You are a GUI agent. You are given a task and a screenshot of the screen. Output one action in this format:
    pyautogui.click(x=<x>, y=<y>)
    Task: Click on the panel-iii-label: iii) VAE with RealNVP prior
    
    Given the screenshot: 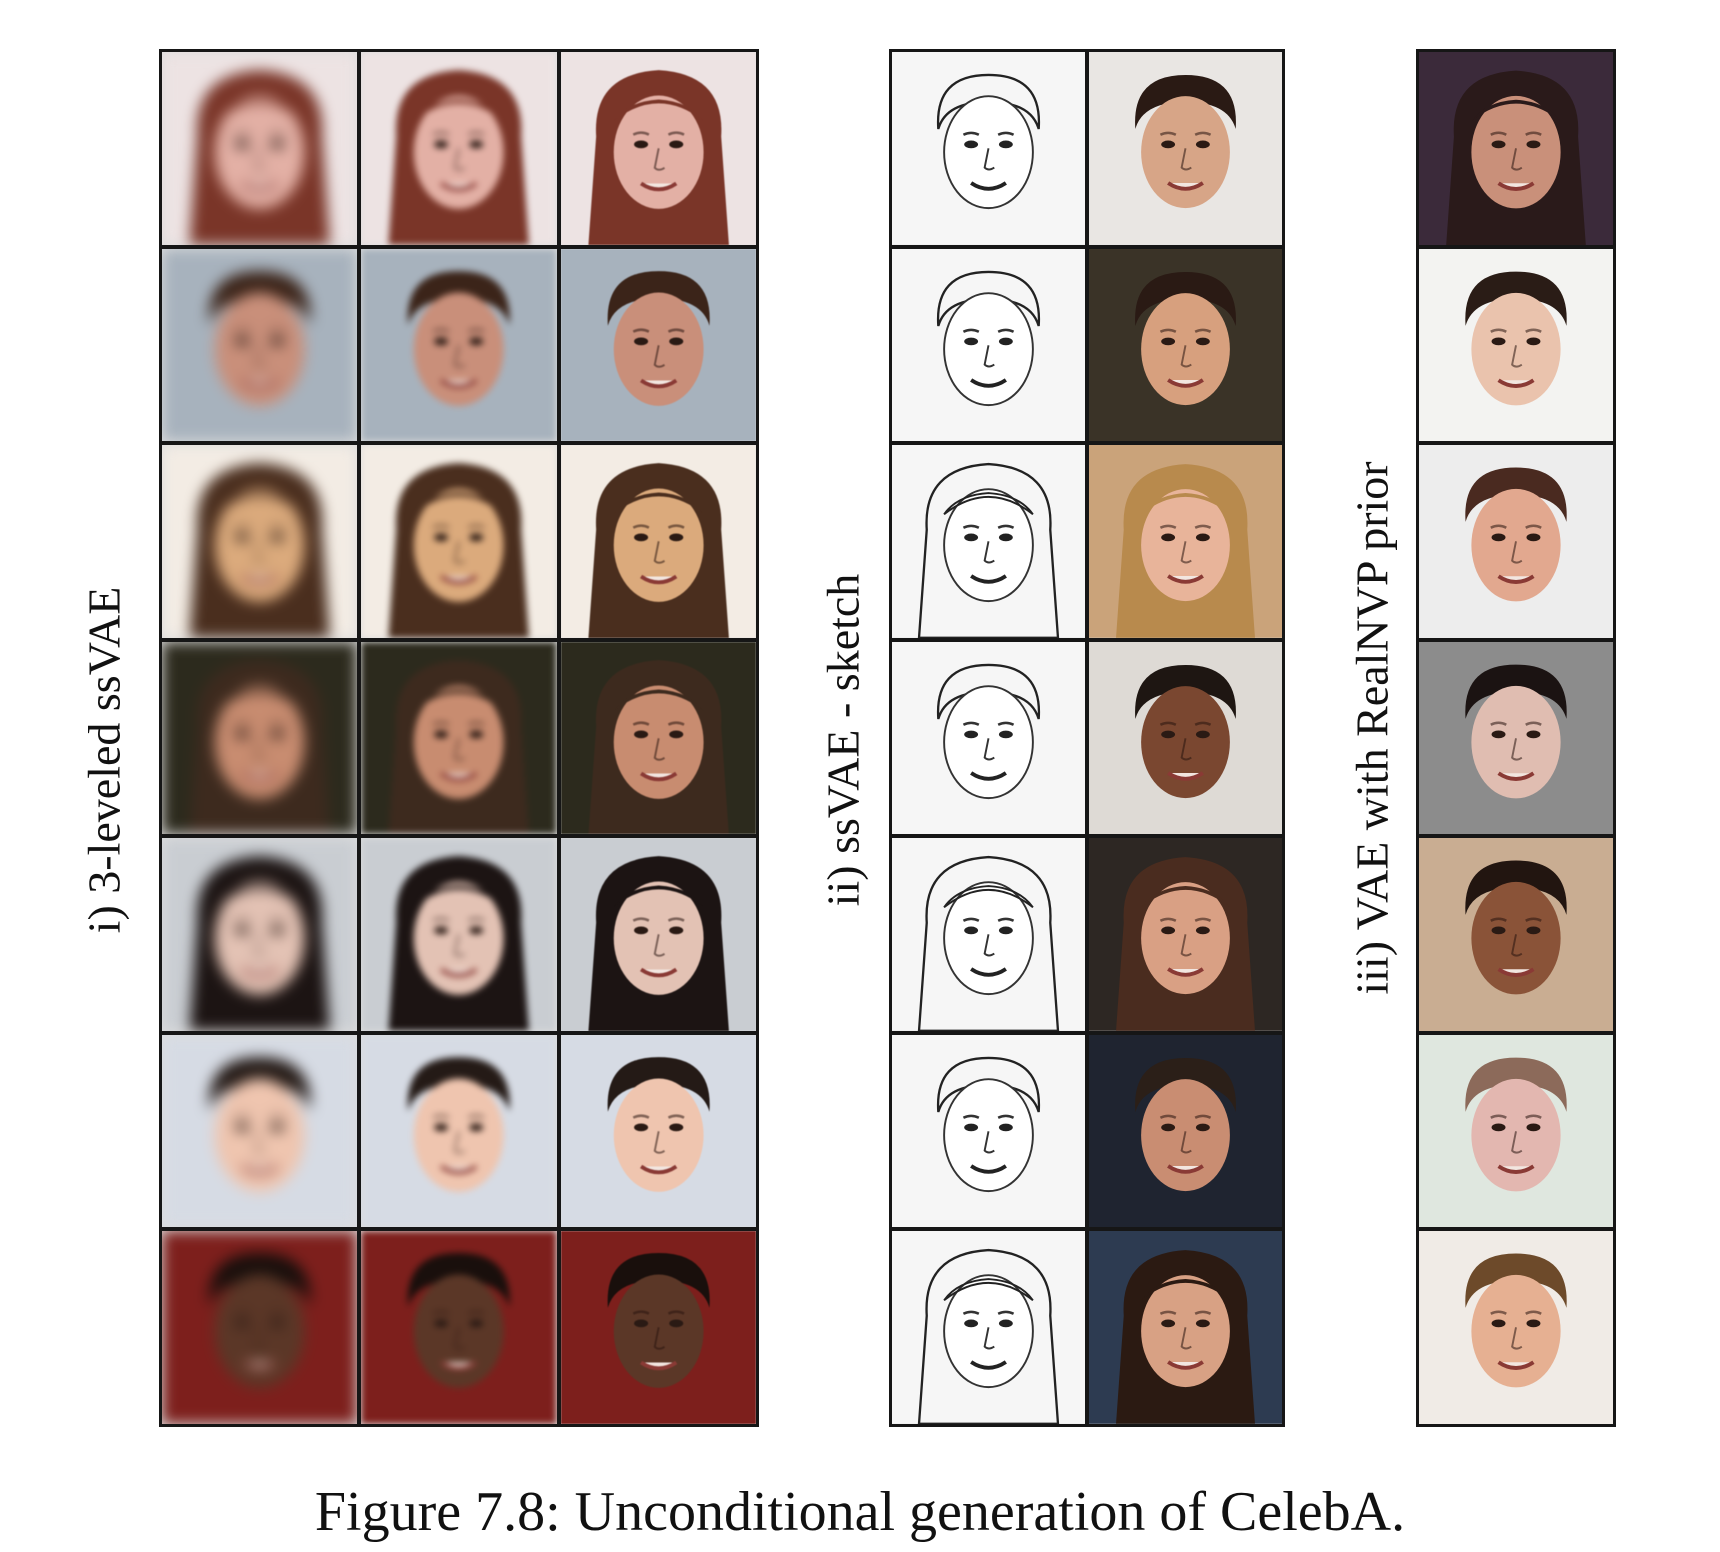 What is the action you would take?
    pyautogui.click(x=1372, y=728)
    